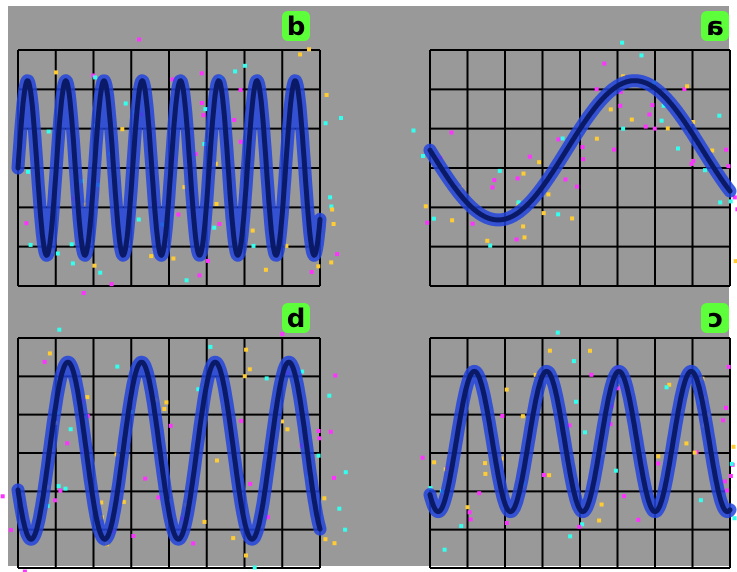 The height and width of the screenshot is (572, 737). I want to click on panel-label-text: b, so click(296, 319).